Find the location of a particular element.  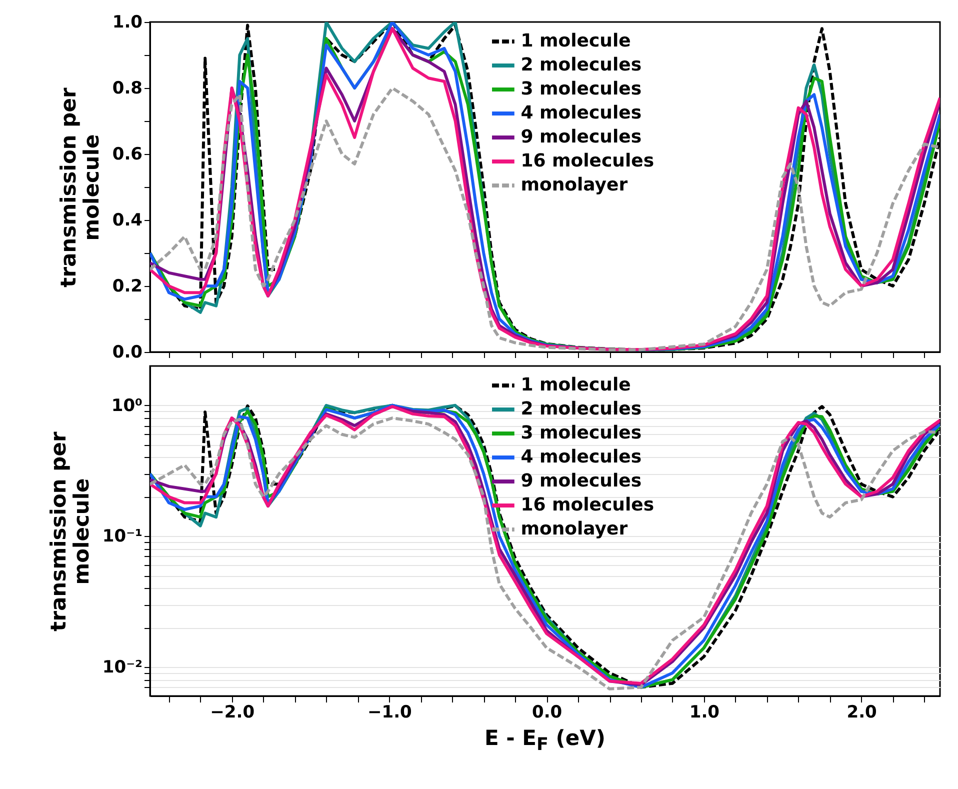

x-tick-label: 2.0 is located at coordinates (862, 712).